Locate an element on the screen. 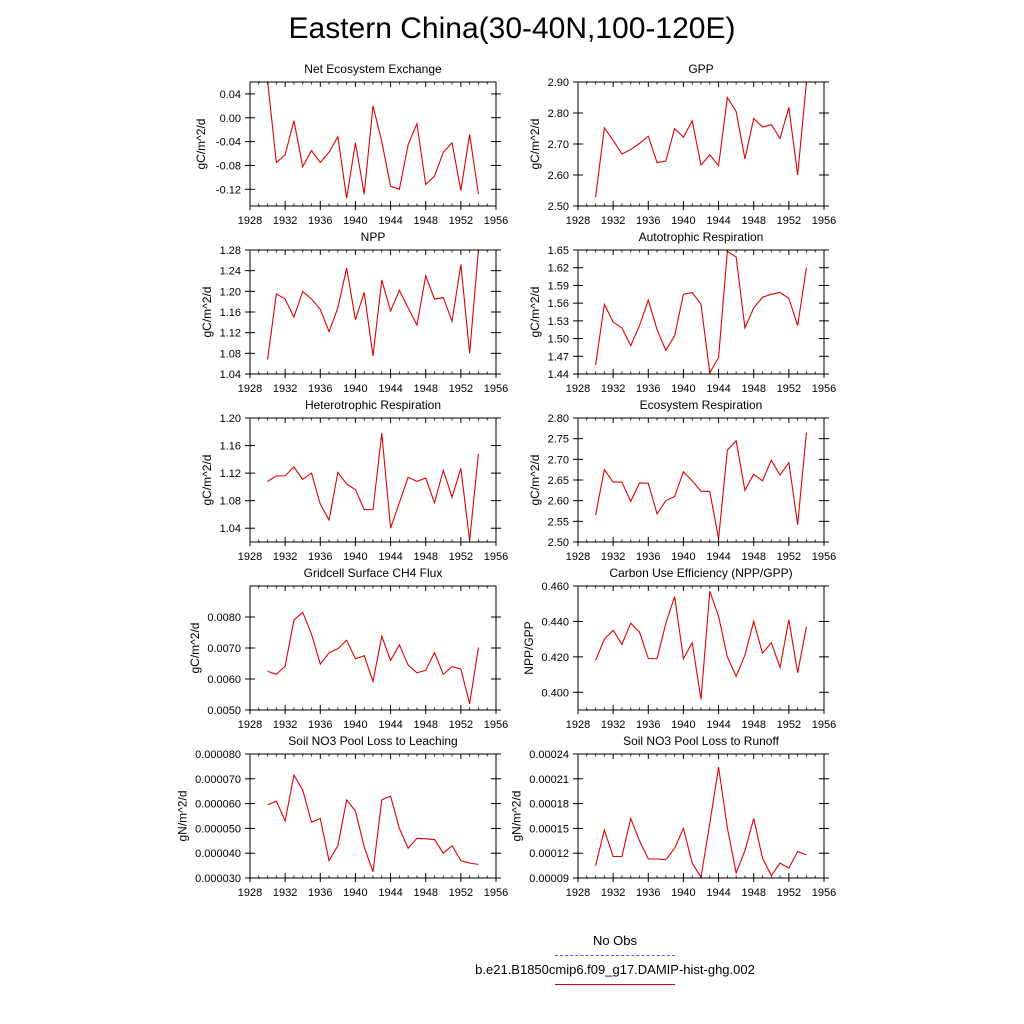 The height and width of the screenshot is (1024, 1024). y-tick-label: 1.59 is located at coordinates (558, 286).